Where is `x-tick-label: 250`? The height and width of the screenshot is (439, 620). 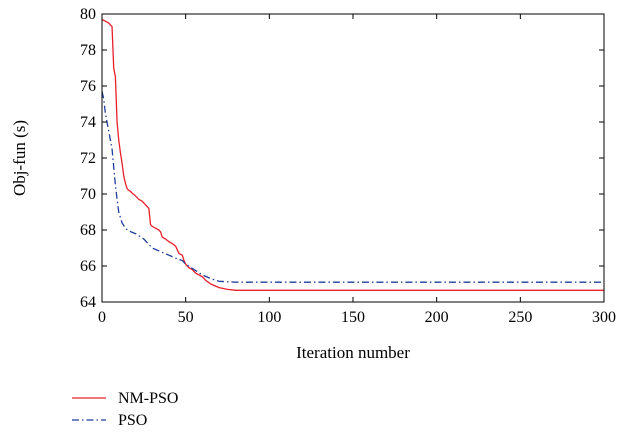 x-tick-label: 250 is located at coordinates (520, 317).